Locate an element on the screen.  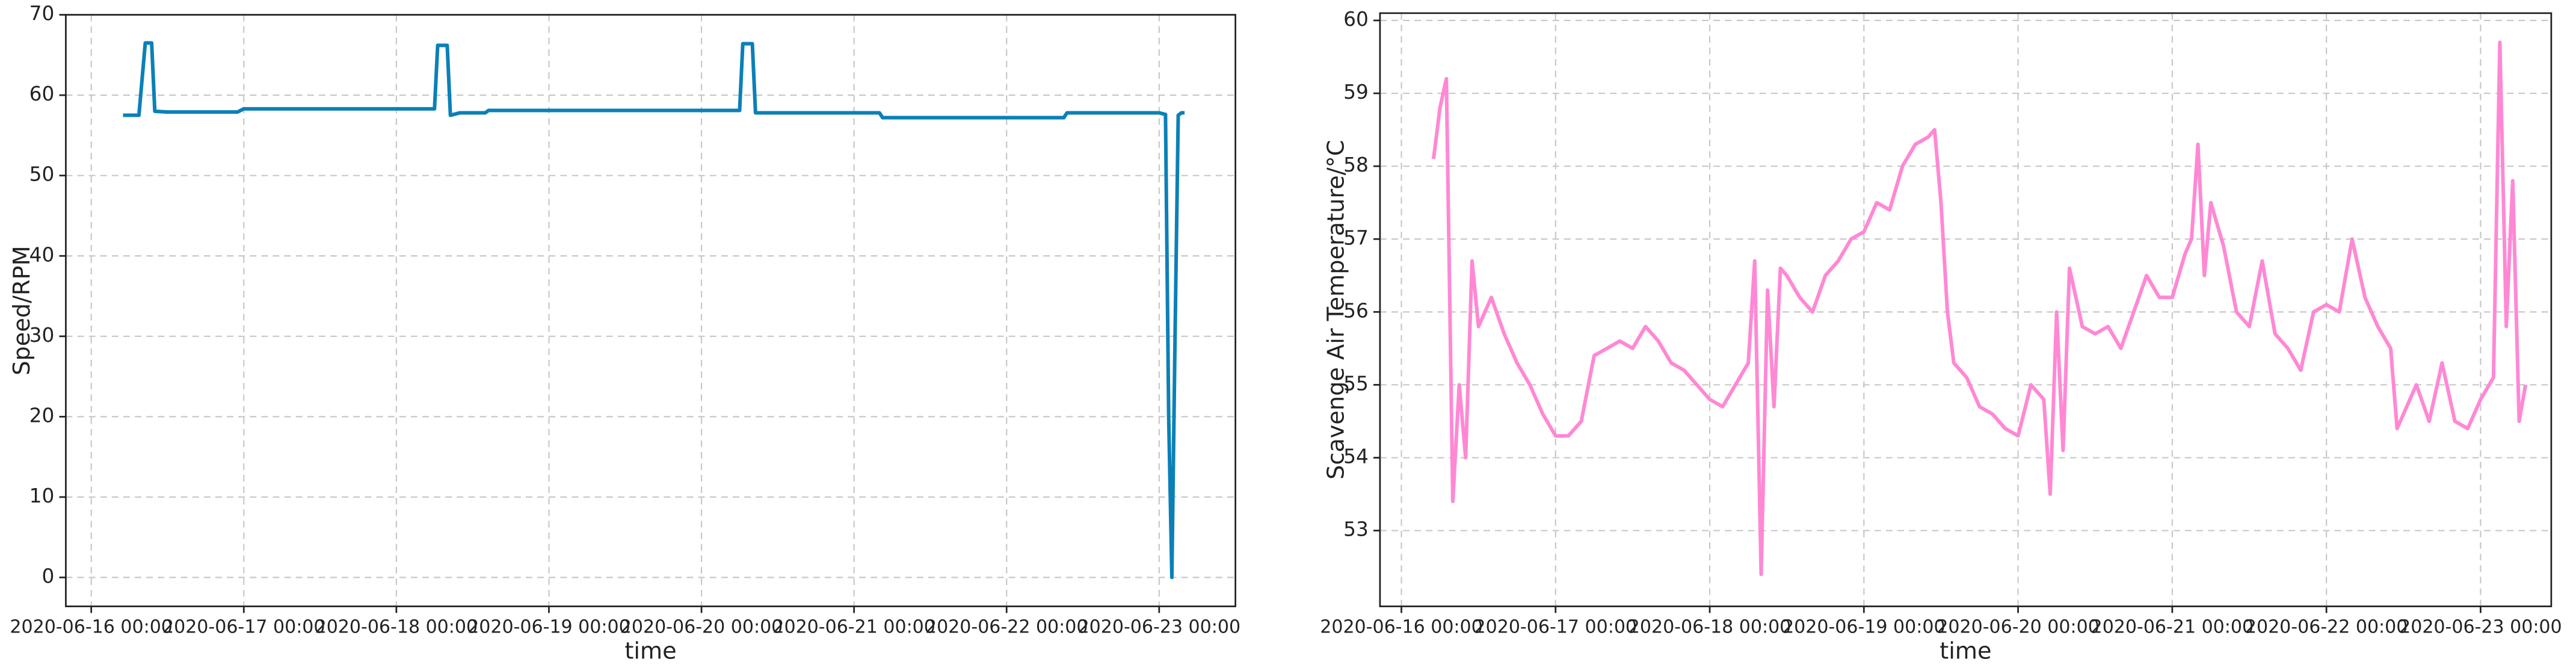
y-tick-label: 40 is located at coordinates (42, 254).